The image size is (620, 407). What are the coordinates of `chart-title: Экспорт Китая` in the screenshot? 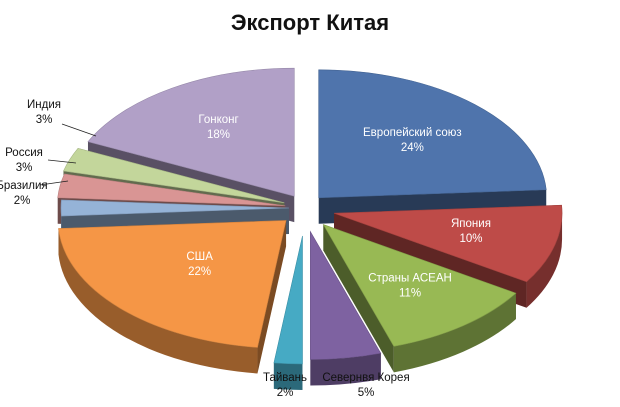 It's located at (310, 22).